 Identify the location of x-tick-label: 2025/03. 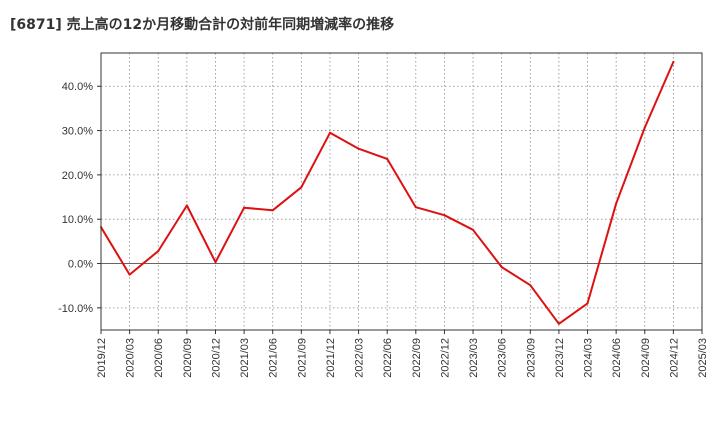
(703, 358).